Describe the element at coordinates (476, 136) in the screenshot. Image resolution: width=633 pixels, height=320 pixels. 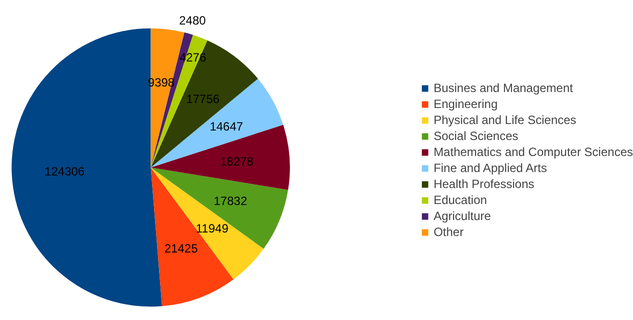
I see `legend-label: Social Sciences` at that location.